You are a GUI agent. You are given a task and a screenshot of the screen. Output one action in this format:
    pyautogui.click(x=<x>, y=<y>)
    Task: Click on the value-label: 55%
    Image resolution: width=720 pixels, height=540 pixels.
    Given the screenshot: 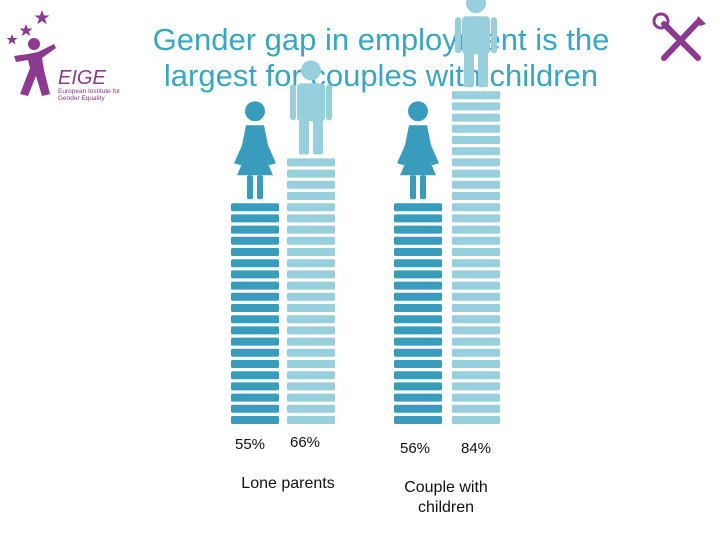 What is the action you would take?
    pyautogui.click(x=250, y=444)
    